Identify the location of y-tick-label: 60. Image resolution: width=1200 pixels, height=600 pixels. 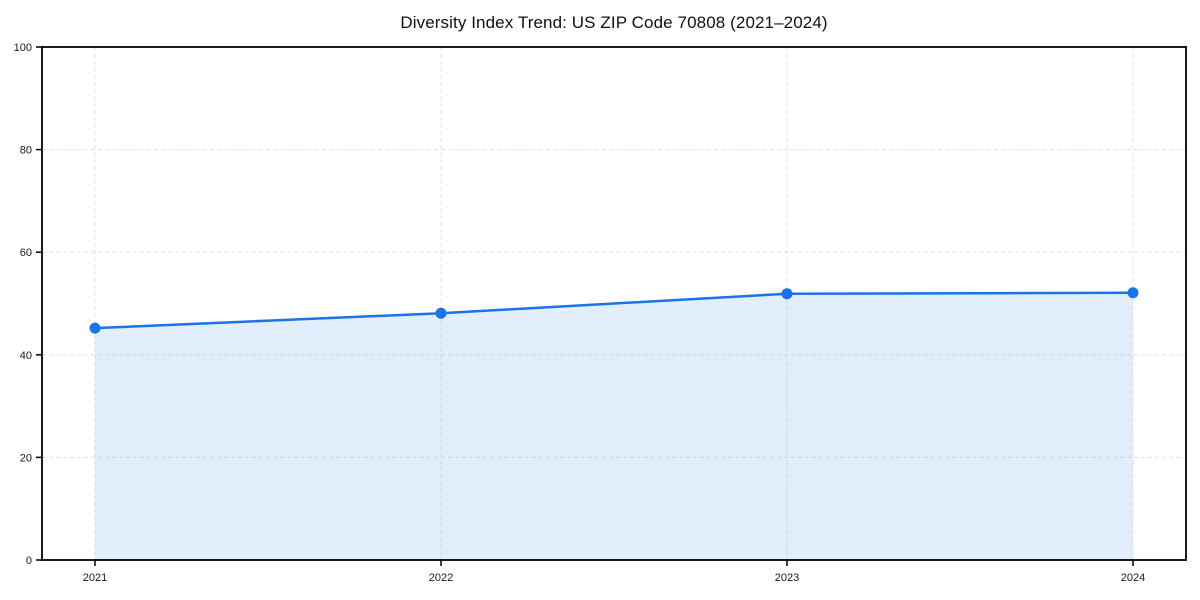
(26, 253).